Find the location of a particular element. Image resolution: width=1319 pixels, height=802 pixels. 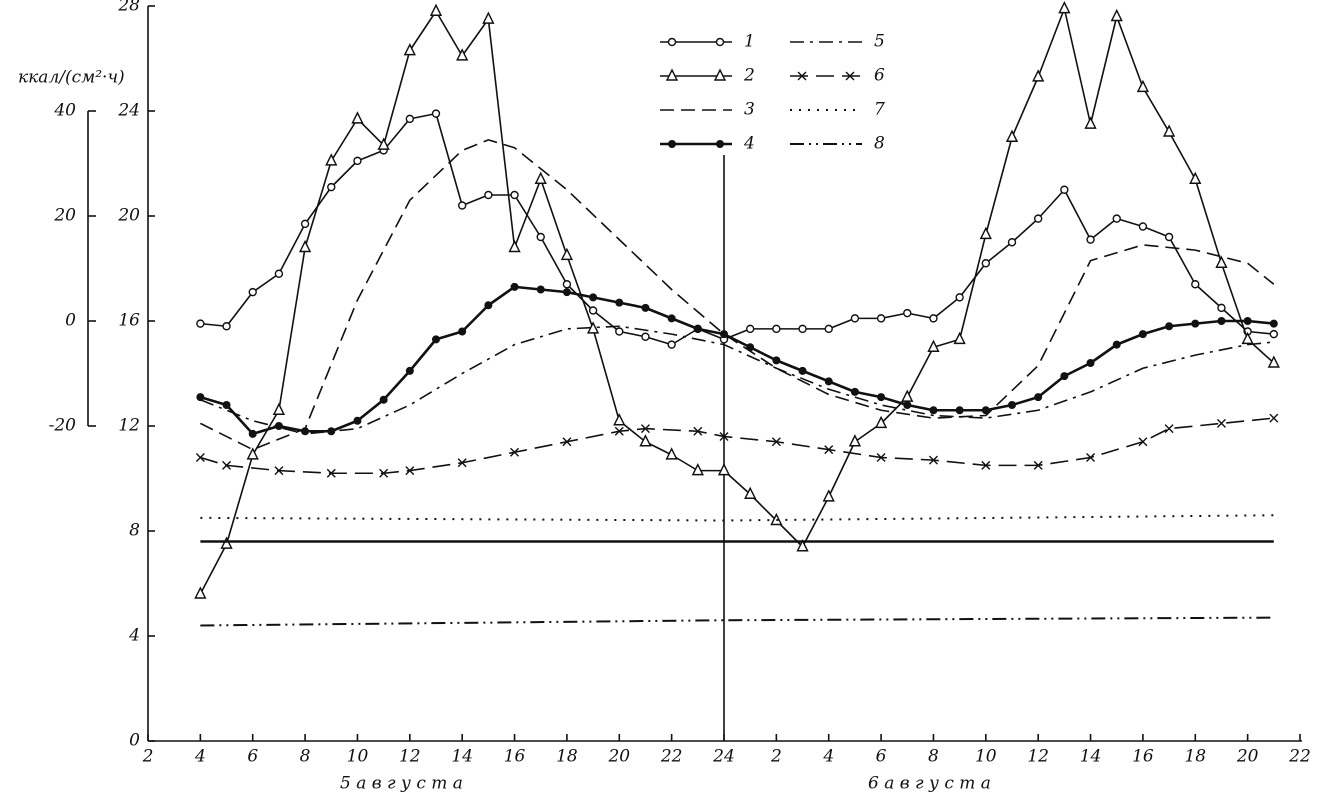

legend-label: 6 is located at coordinates (879, 76).